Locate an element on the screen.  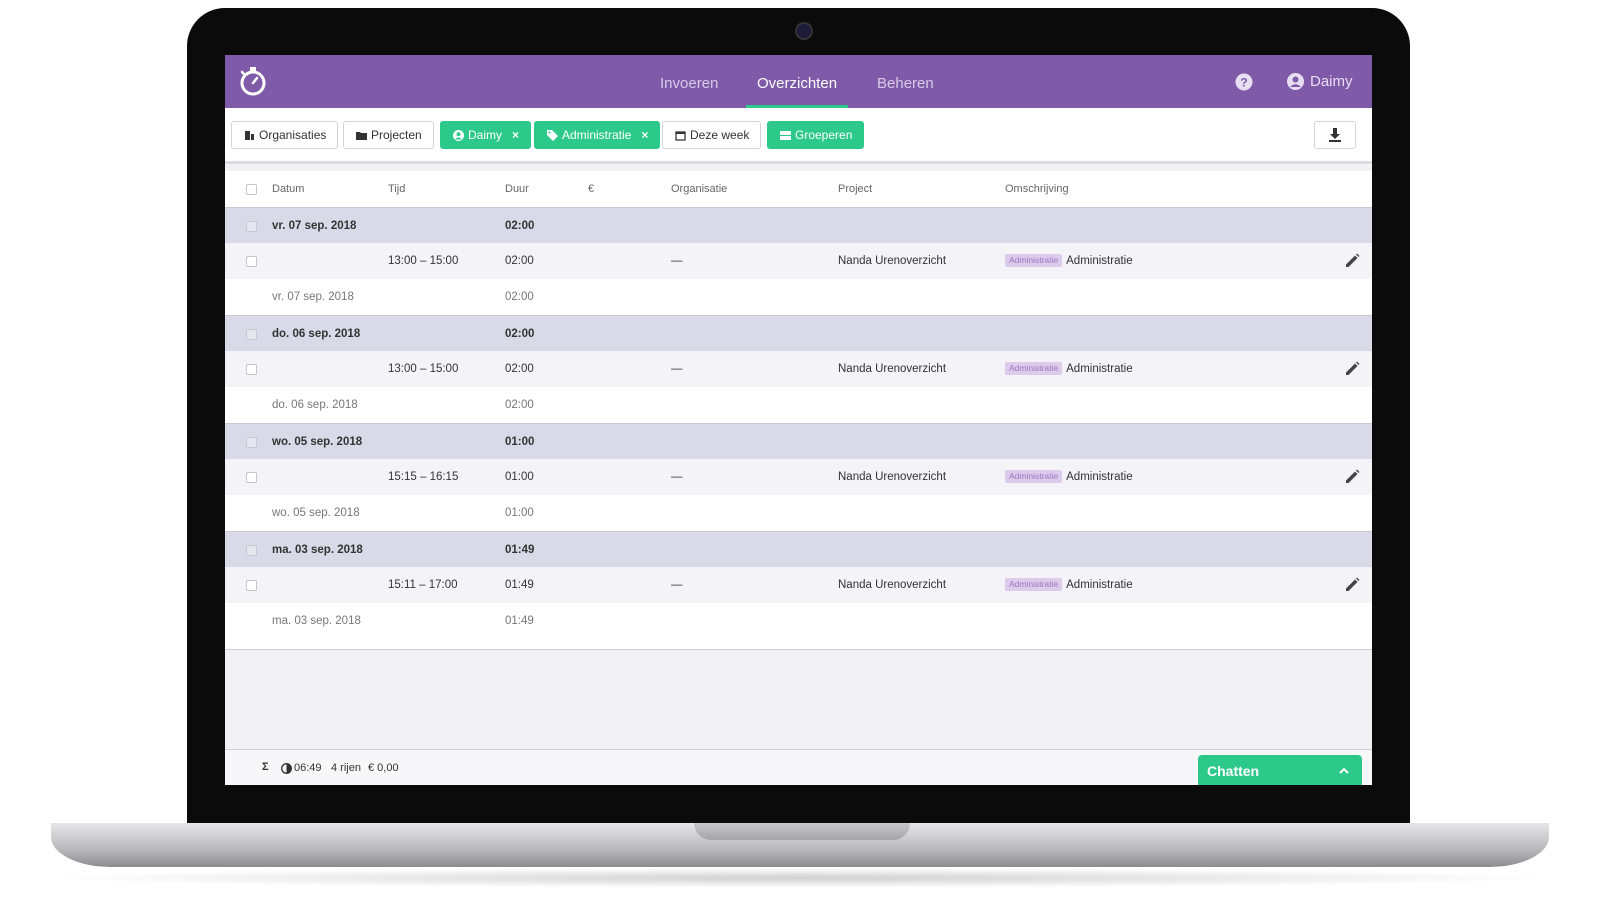
group-date: vr. 07 sep. 2018 is located at coordinates (314, 226).